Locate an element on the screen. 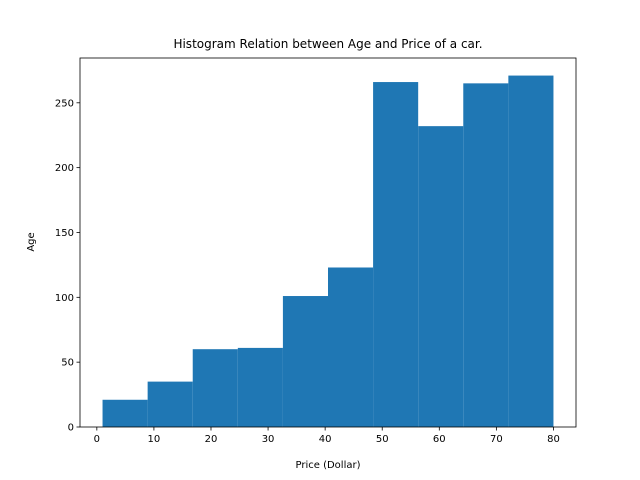 The image size is (640, 480). x-tick-label: 70 is located at coordinates (496, 439).